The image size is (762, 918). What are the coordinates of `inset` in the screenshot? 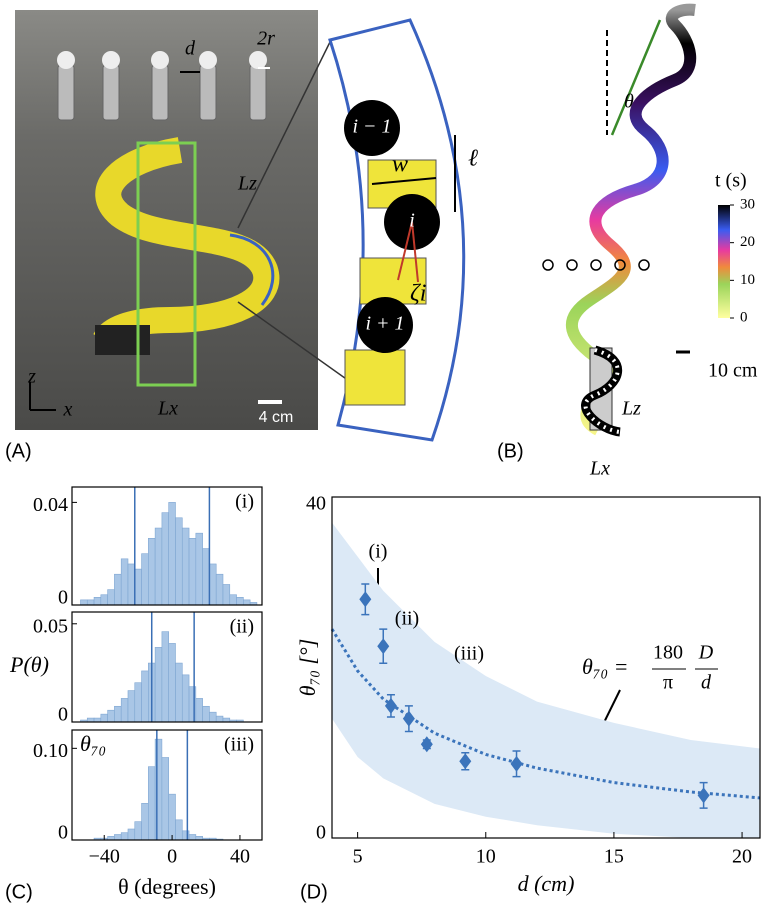 It's located at (397, 230).